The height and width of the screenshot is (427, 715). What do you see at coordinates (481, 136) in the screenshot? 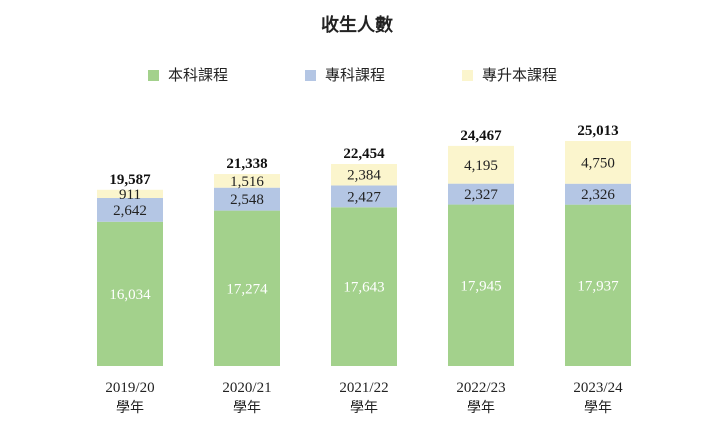
I see `total-label-4: 24,467` at bounding box center [481, 136].